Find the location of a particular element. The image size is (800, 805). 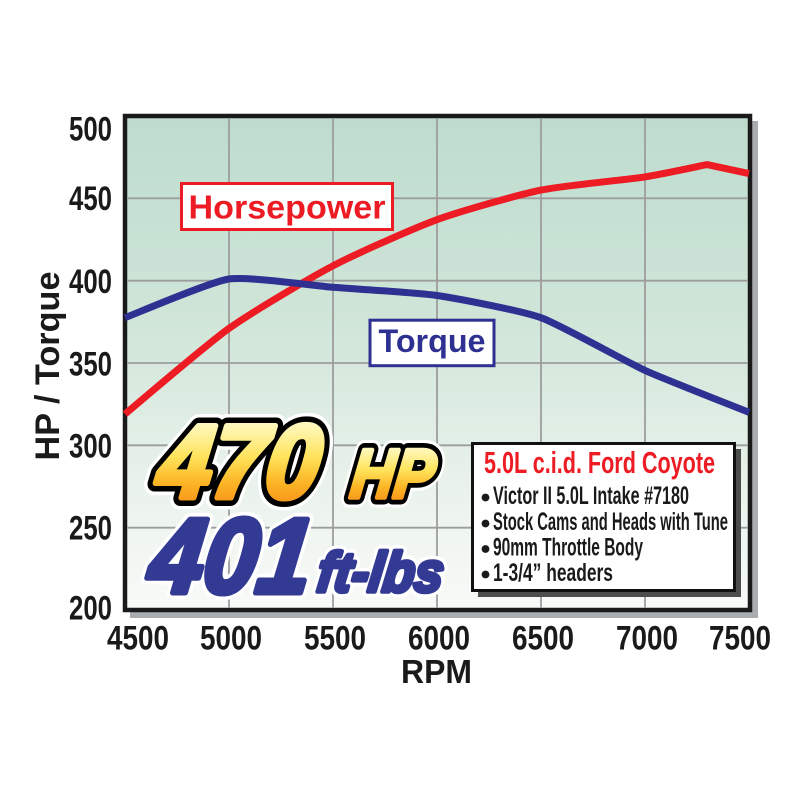

svg-text: 500 is located at coordinates (90, 129).